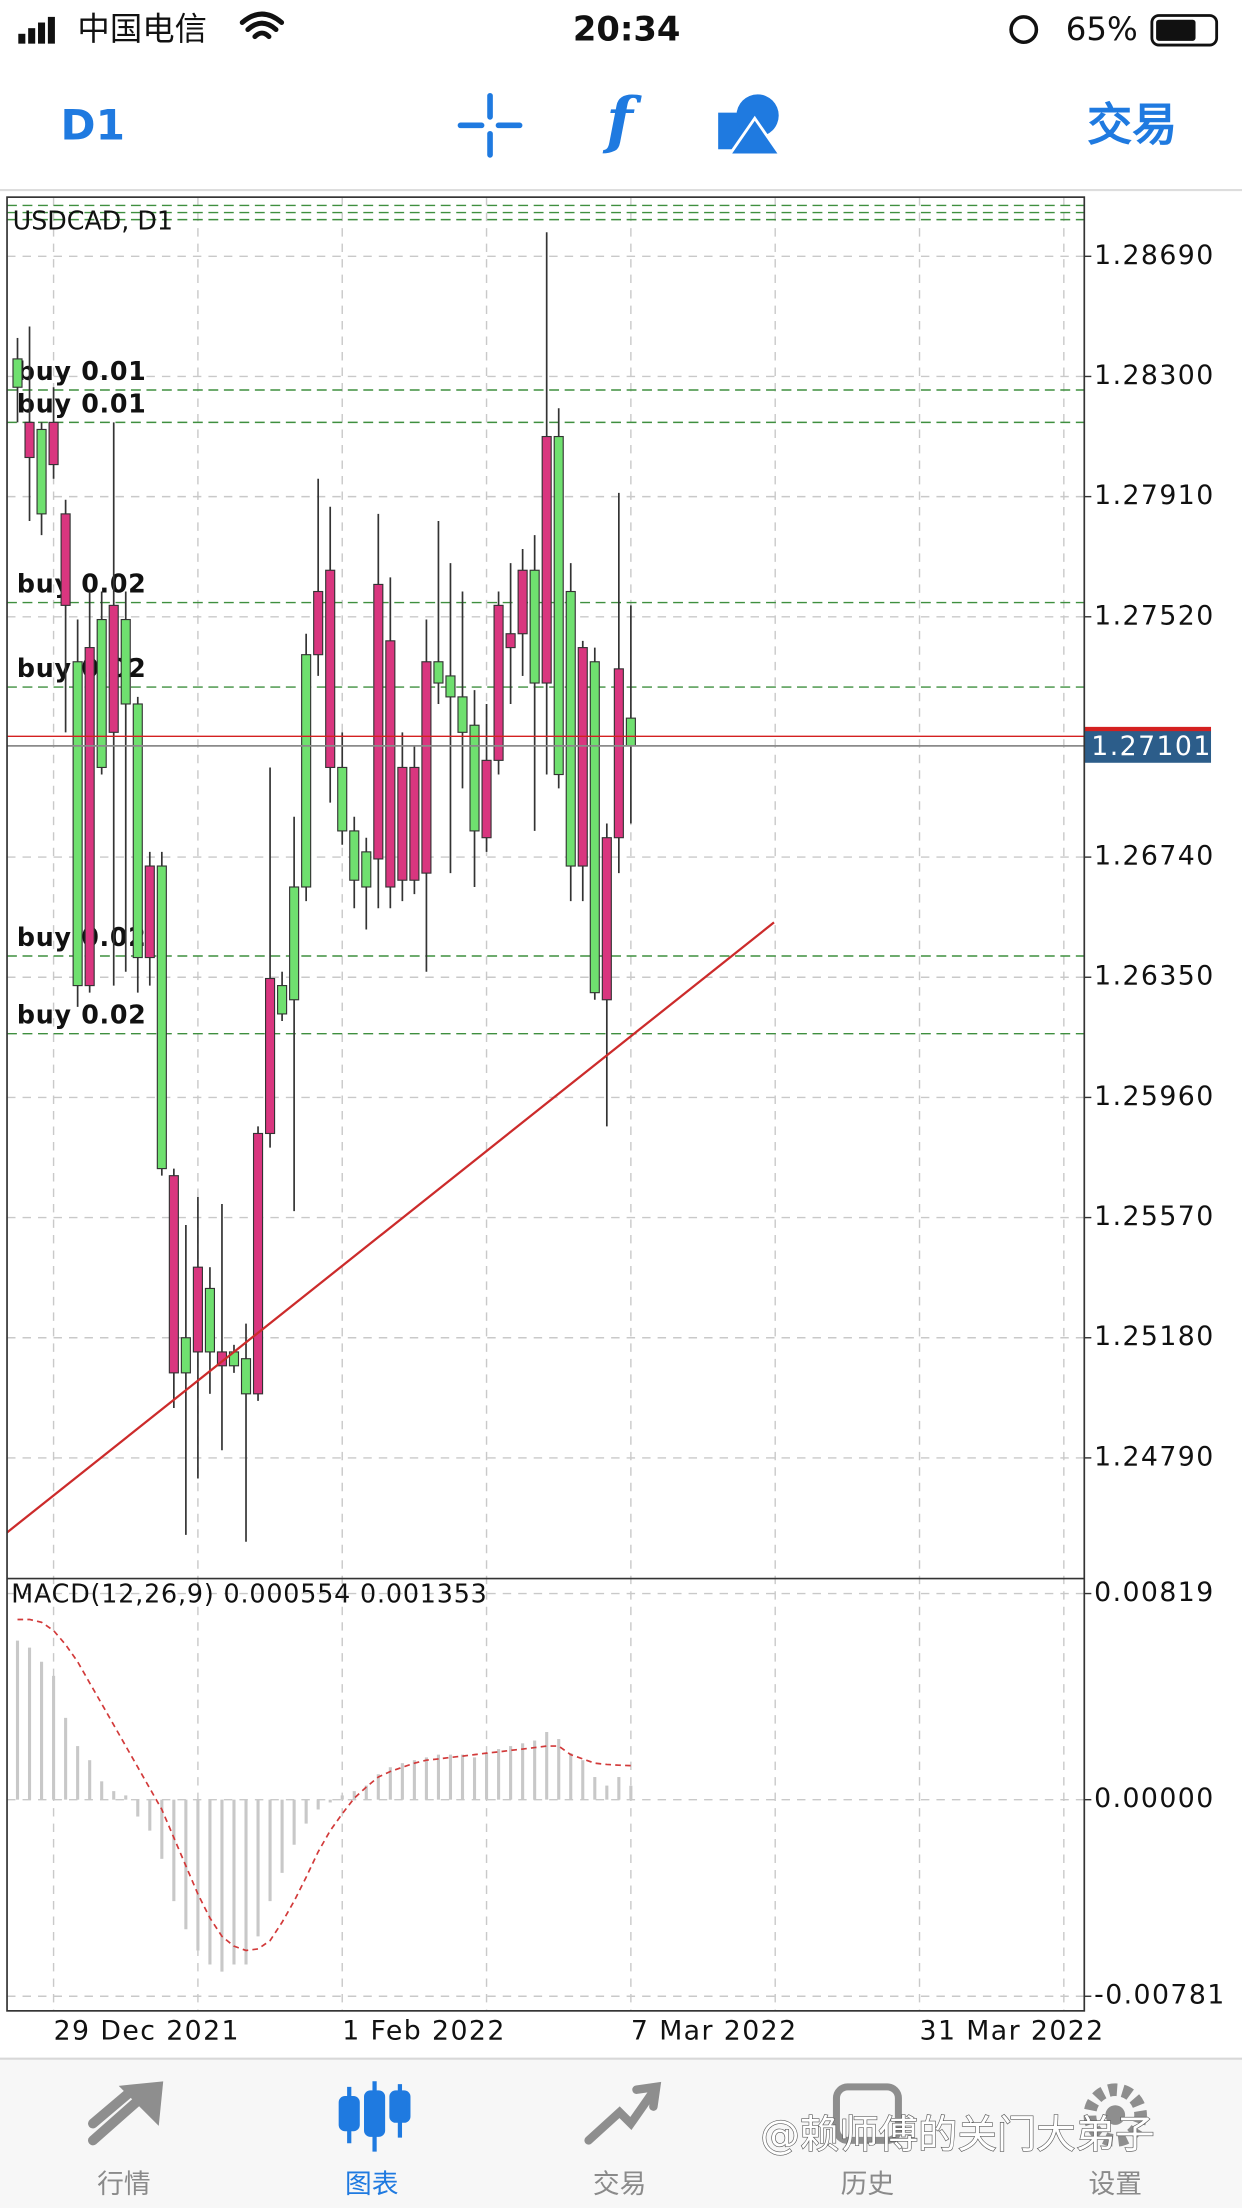 Image resolution: width=1242 pixels, height=2208 pixels. I want to click on macd-legend: MACD(12,26,9) 0.000554 0.001353, so click(249, 1593).